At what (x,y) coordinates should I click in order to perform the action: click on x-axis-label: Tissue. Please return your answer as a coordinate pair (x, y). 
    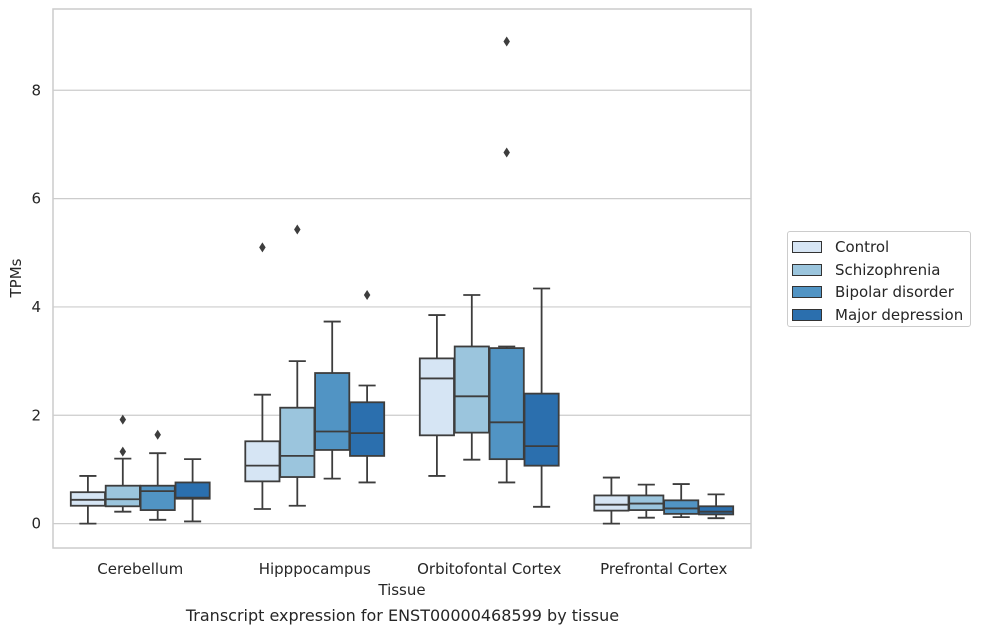
    Looking at the image, I should click on (401, 590).